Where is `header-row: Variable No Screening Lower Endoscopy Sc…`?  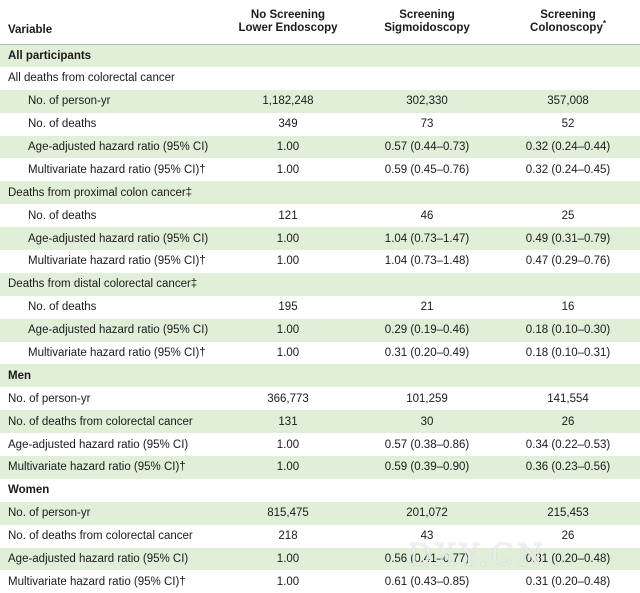
header-row: Variable No Screening Lower Endoscopy Sc… is located at coordinates (320, 22).